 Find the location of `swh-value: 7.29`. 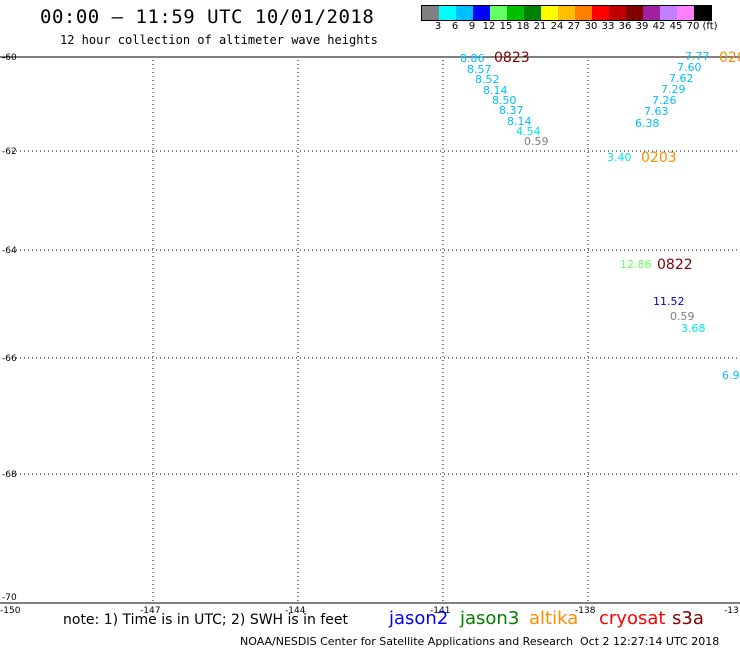

swh-value: 7.29 is located at coordinates (673, 89).